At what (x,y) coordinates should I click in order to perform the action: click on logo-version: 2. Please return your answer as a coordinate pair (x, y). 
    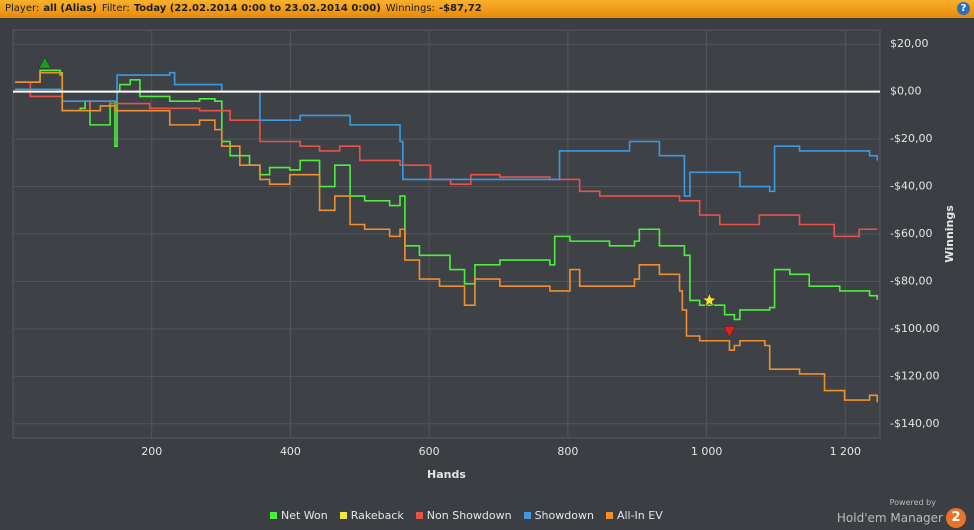
    Looking at the image, I should click on (956, 517).